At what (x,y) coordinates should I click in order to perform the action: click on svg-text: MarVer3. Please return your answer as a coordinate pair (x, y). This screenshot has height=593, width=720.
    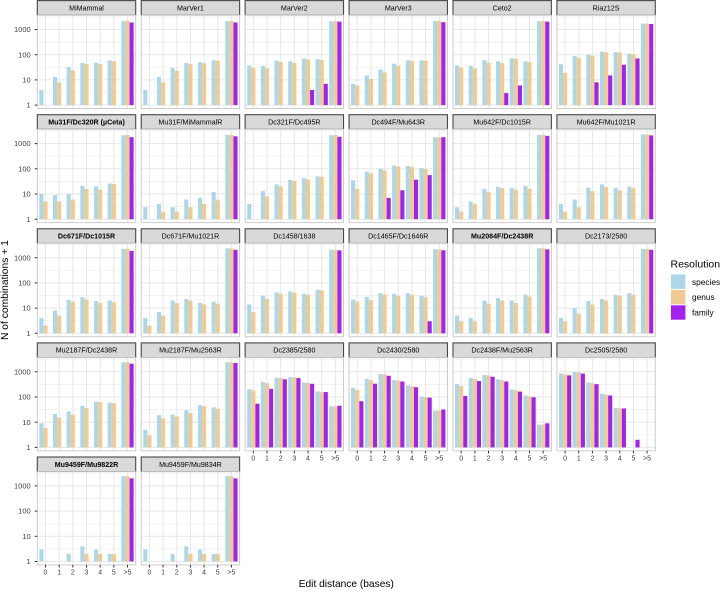
    Looking at the image, I should click on (398, 8).